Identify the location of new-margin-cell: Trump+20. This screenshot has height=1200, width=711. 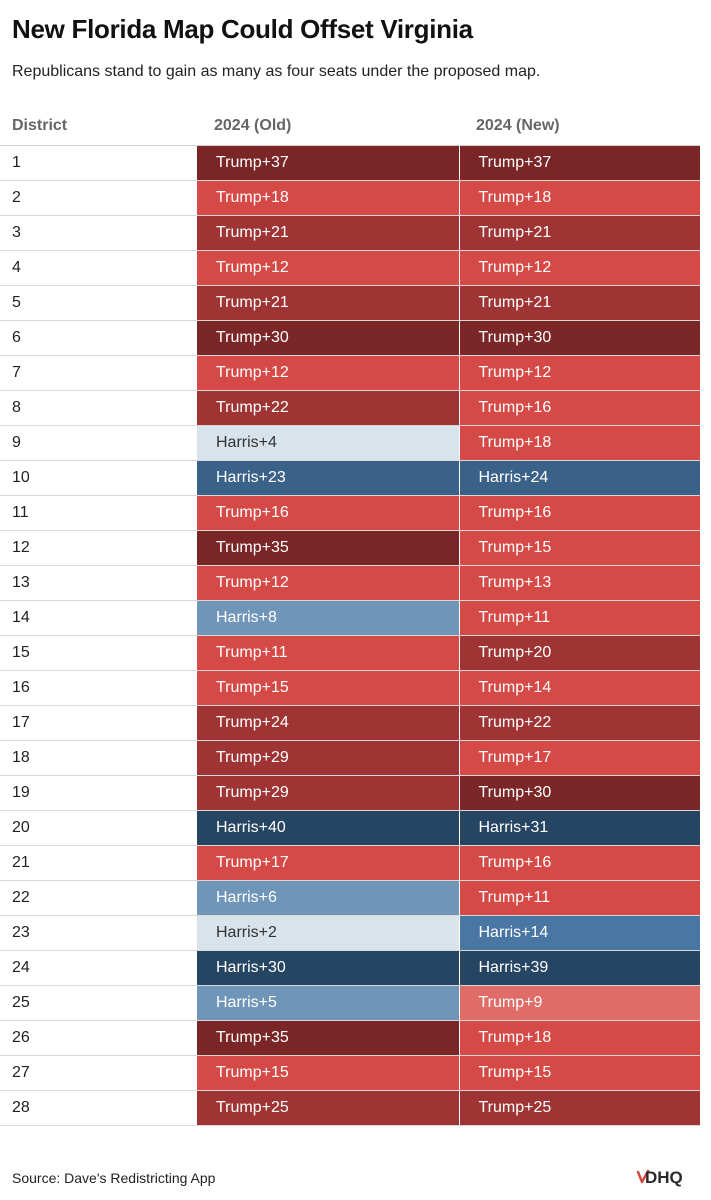
(579, 653).